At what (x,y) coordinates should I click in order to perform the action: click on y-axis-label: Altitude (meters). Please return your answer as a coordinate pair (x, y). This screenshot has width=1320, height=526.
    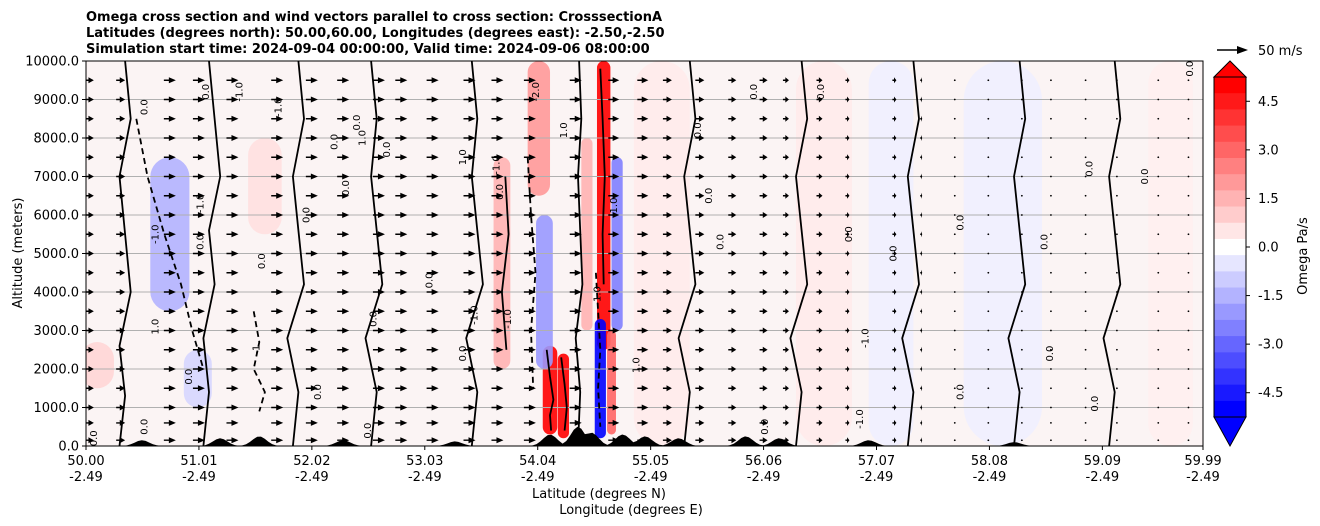
    Looking at the image, I should click on (18, 253).